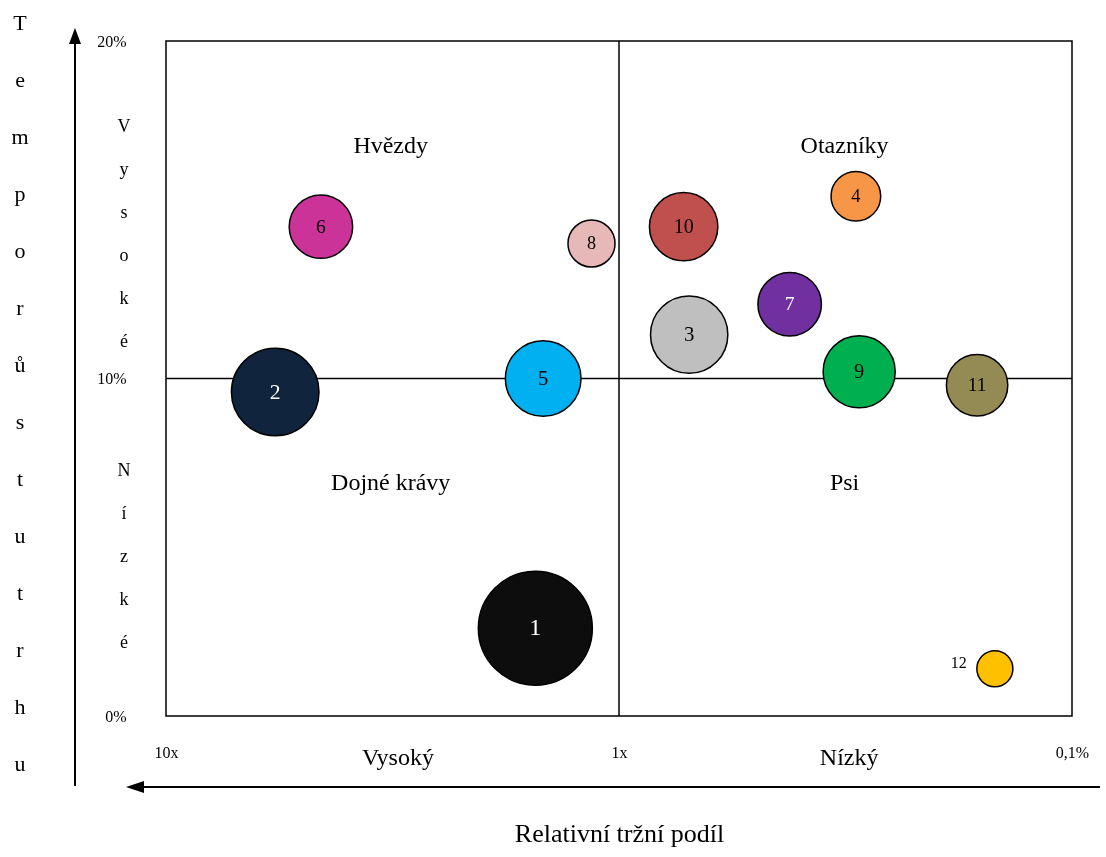 This screenshot has height=857, width=1106. Describe the element at coordinates (275, 392) in the screenshot. I see `series-label: 2` at that location.